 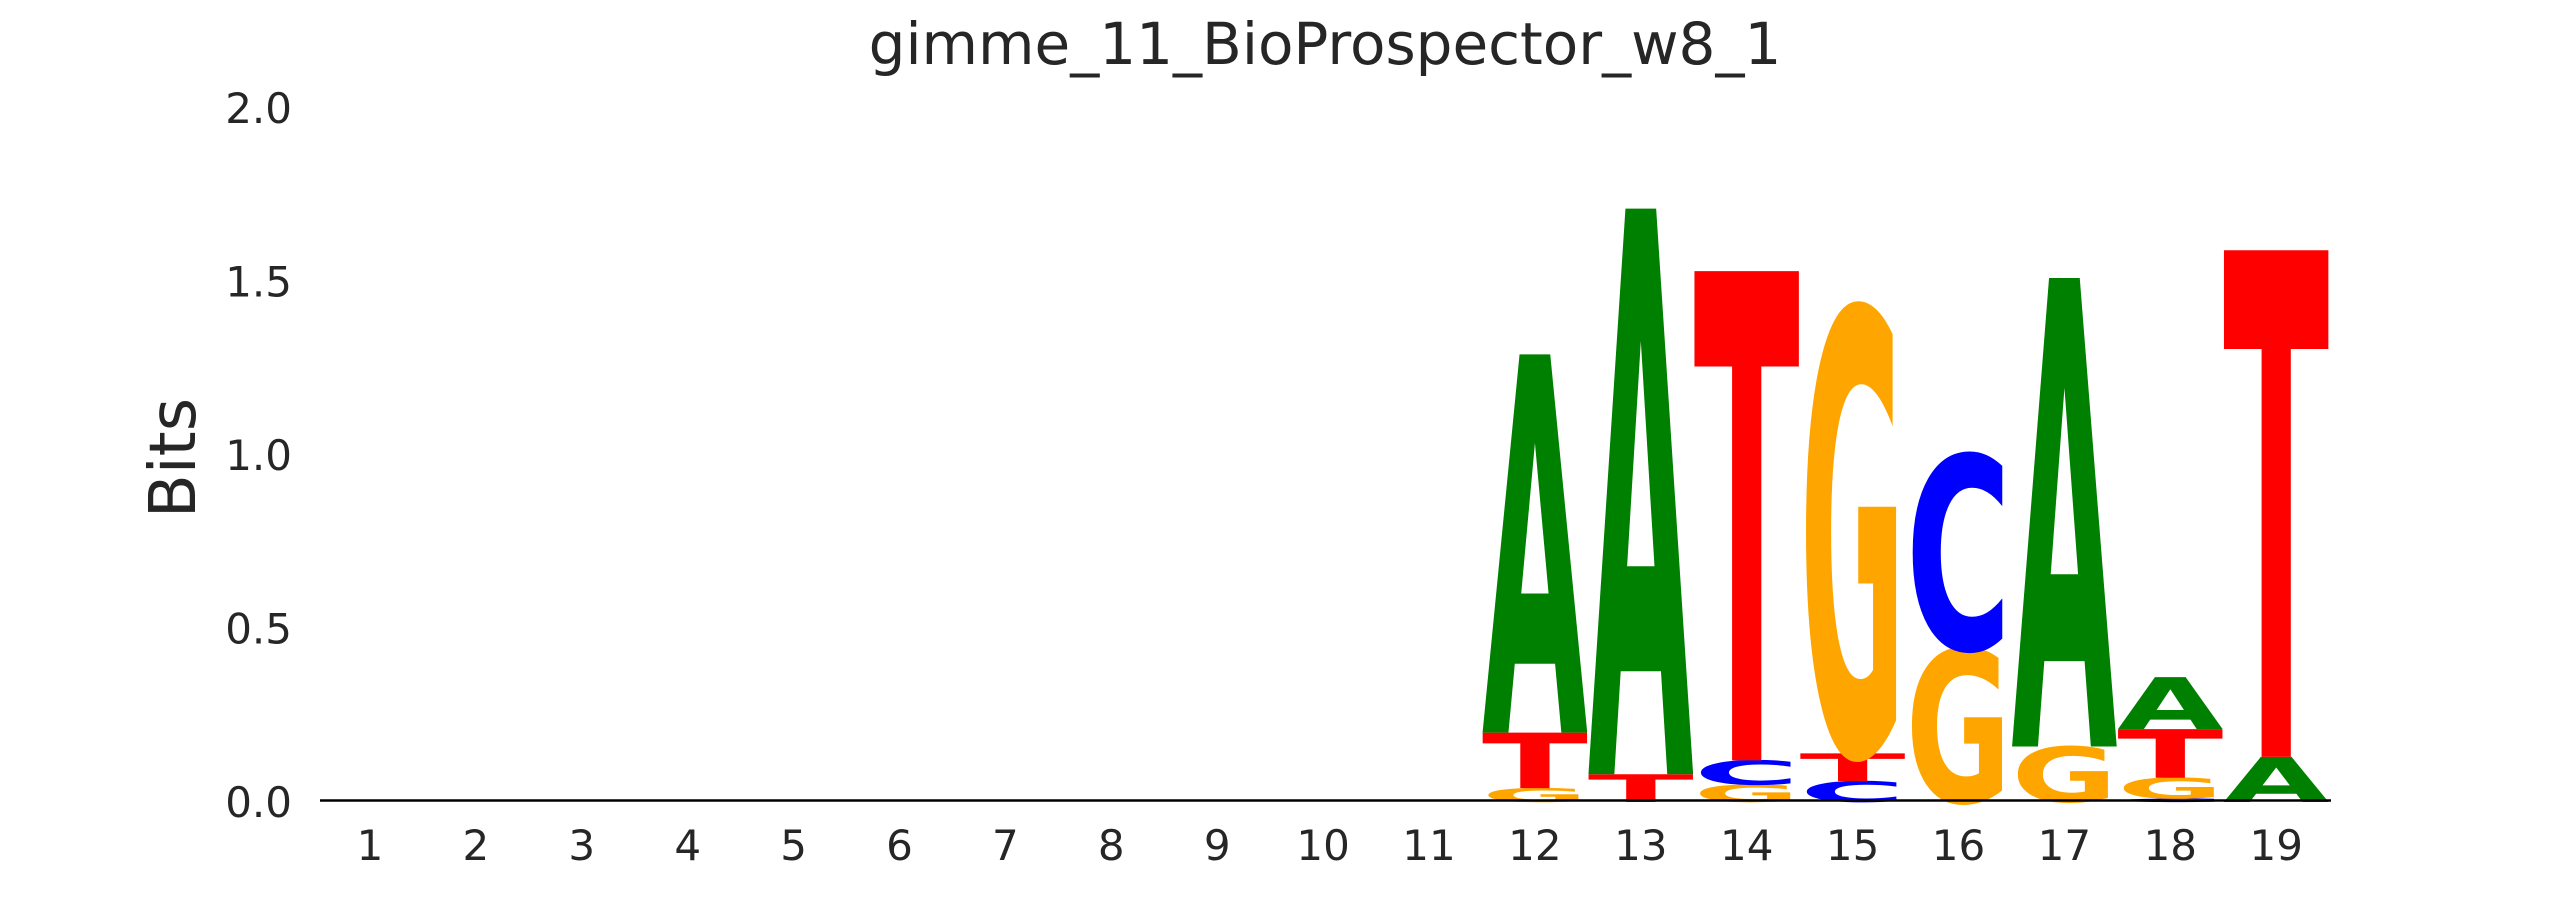 I want to click on logo-letter-T-pos18: T, so click(x=2170, y=756).